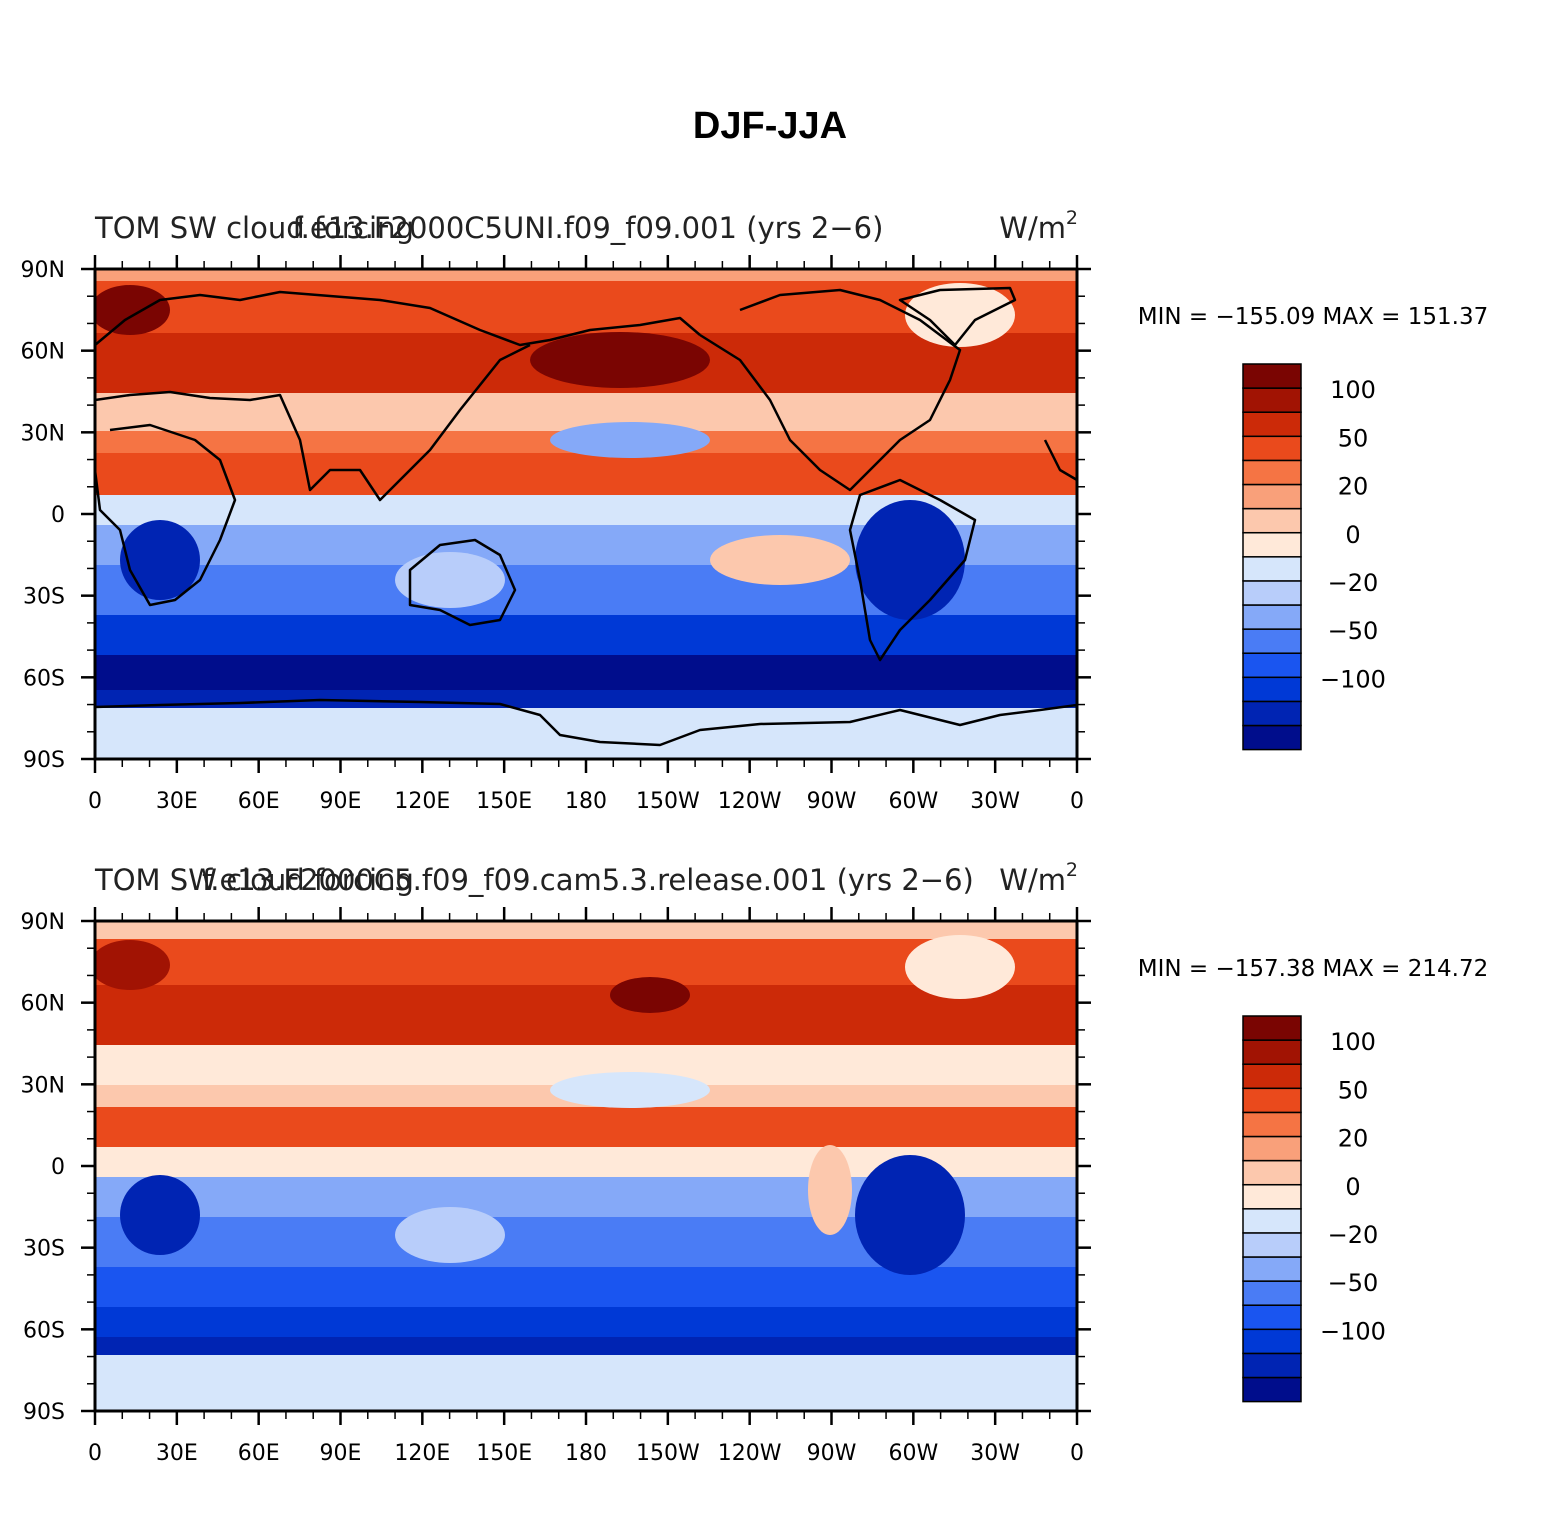 The image size is (1541, 1538). What do you see at coordinates (341, 1453) in the screenshot?
I see `x-tick-label: 90E` at bounding box center [341, 1453].